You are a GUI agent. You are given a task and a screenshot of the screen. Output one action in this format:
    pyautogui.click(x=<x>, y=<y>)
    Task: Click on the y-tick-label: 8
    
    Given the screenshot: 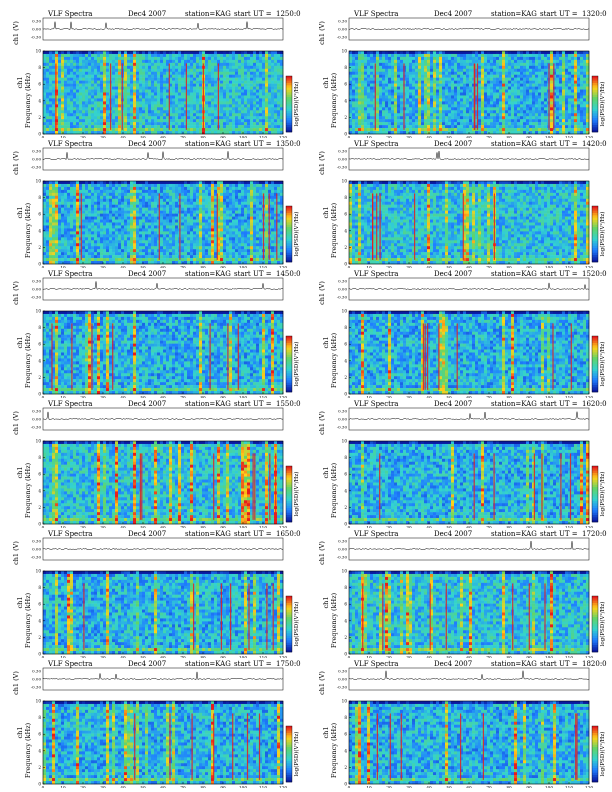 What is the action you would take?
    pyautogui.click(x=39, y=587)
    